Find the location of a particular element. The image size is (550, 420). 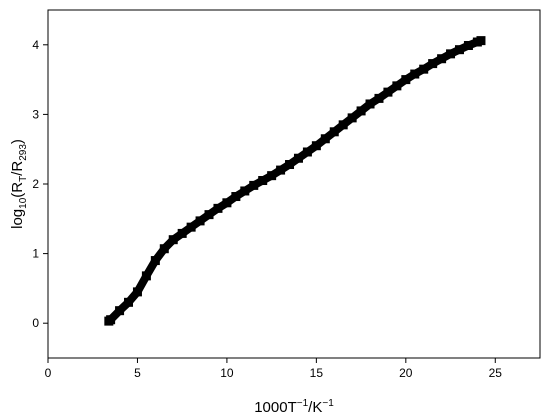

label-part: log is located at coordinates (17, 219).